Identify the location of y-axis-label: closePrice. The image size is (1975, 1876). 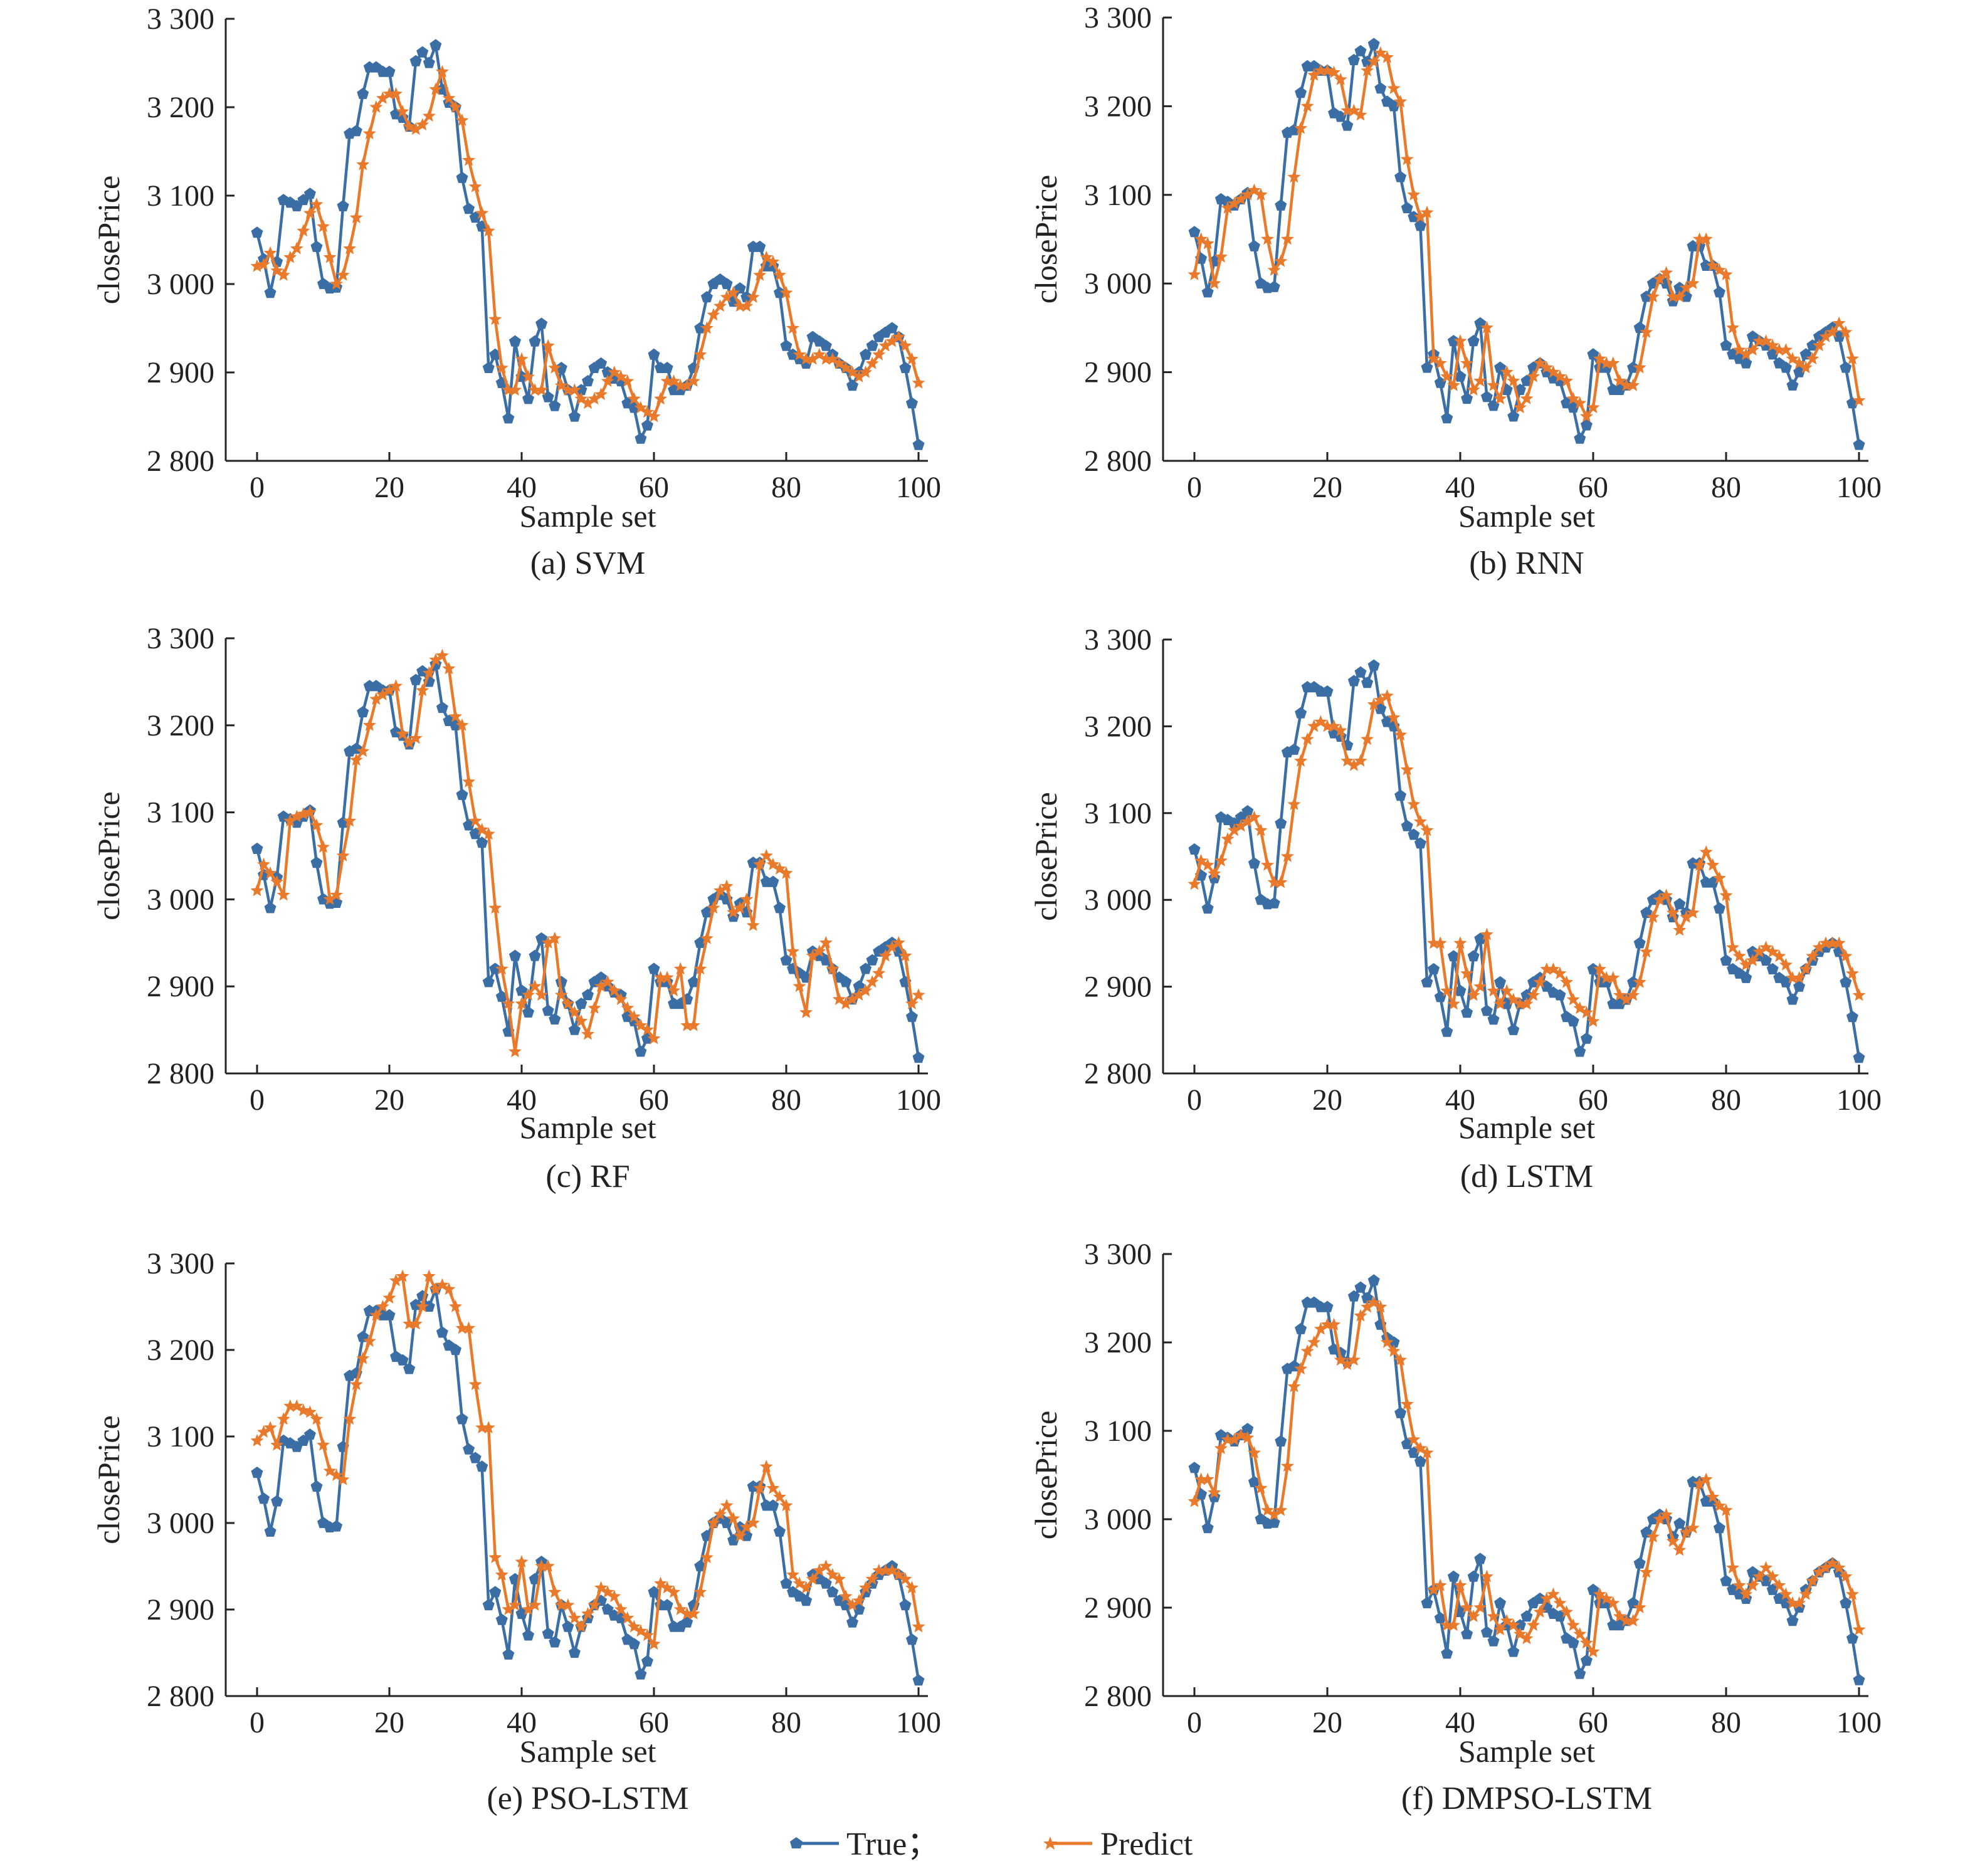
(1045, 239).